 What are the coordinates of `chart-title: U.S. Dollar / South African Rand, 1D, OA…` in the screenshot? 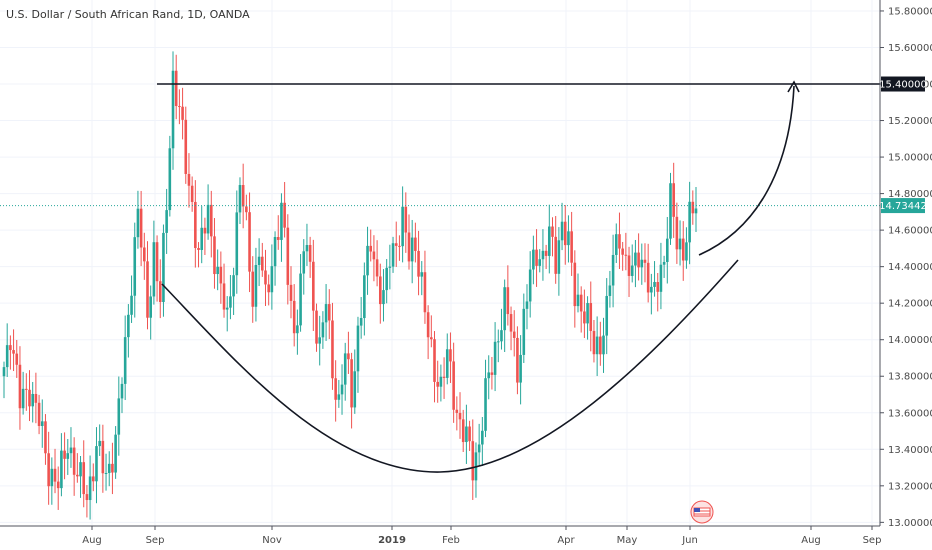 It's located at (128, 14).